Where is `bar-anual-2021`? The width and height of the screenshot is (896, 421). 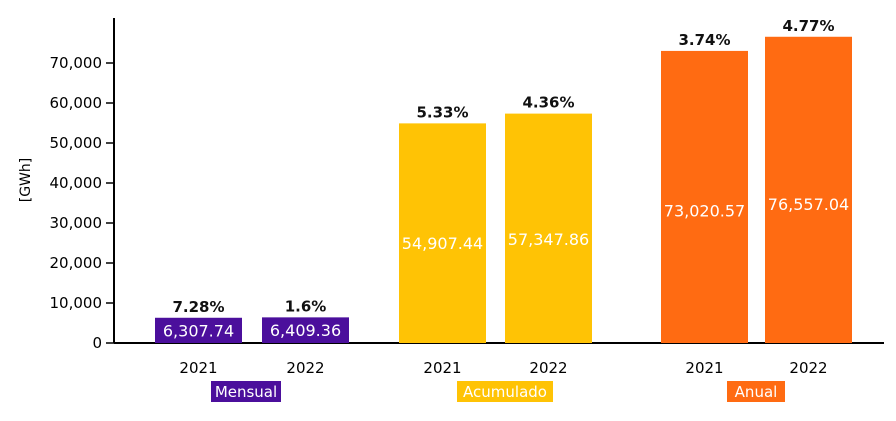 bar-anual-2021 is located at coordinates (704, 196).